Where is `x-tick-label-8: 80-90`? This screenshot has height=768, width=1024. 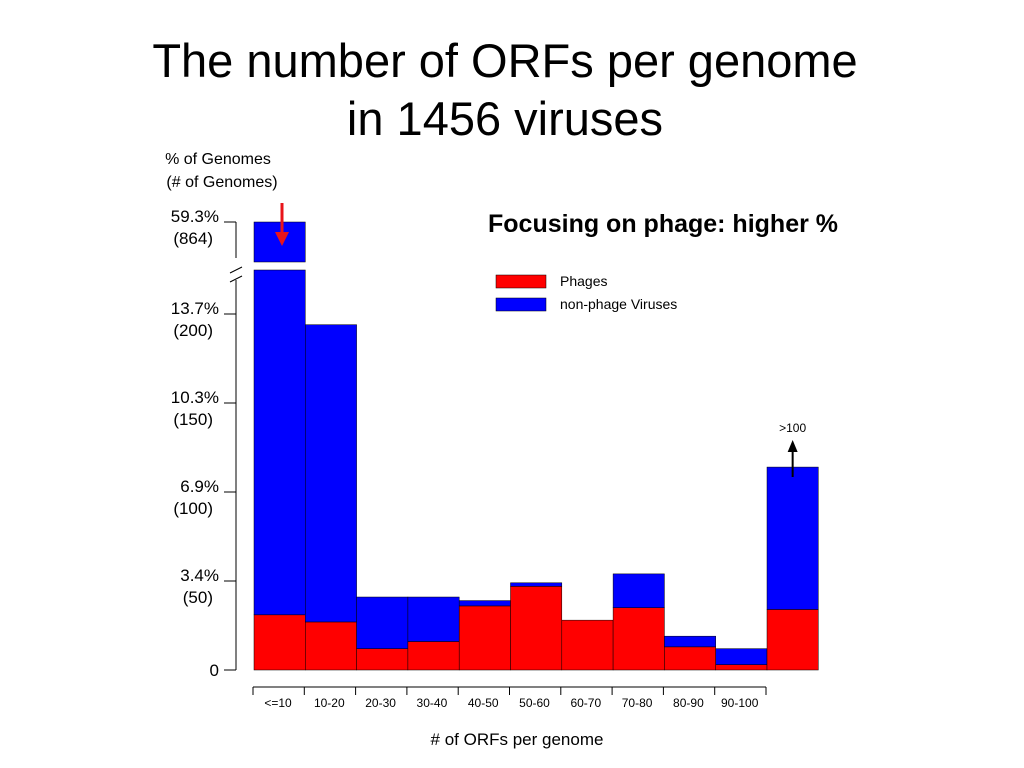 x-tick-label-8: 80-90 is located at coordinates (688, 703).